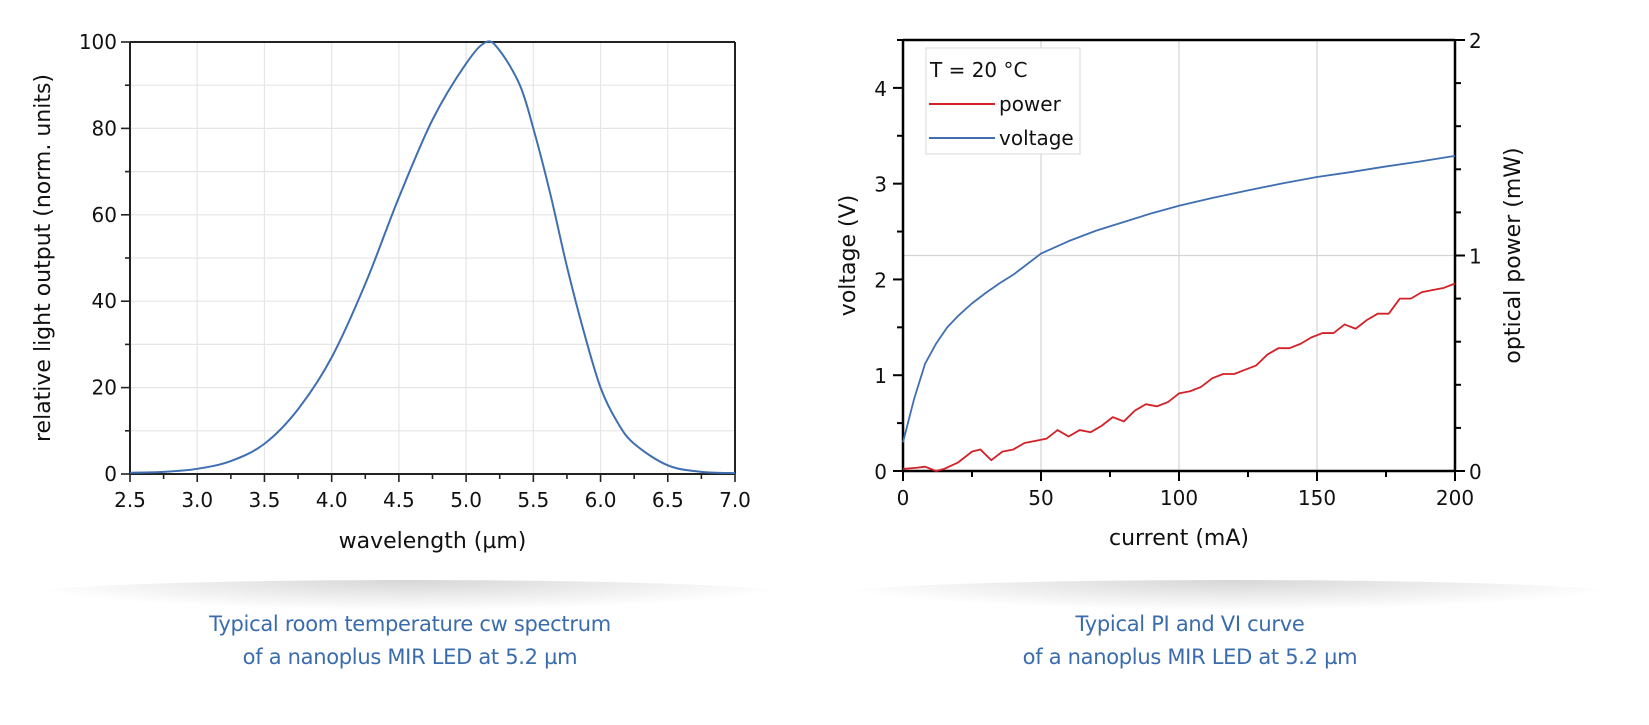  Describe the element at coordinates (98, 42) in the screenshot. I see `y-tick-label: 100` at that location.